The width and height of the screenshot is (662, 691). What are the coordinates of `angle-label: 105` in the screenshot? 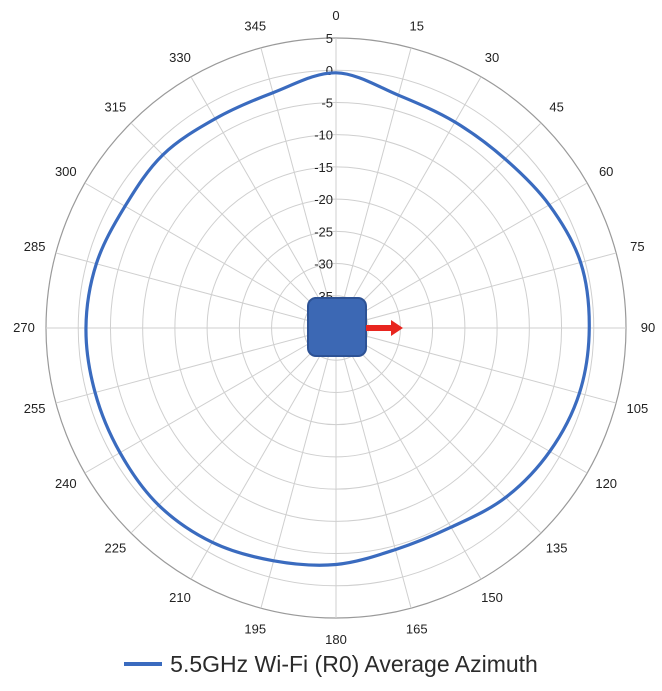 It's located at (638, 408).